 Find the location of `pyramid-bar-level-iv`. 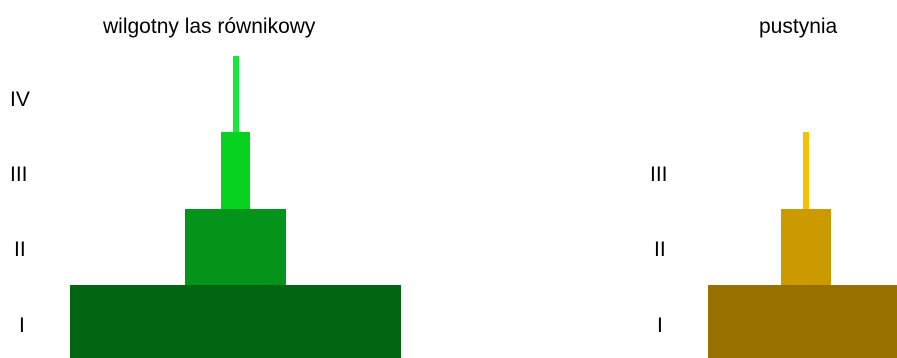

pyramid-bar-level-iv is located at coordinates (236, 94).